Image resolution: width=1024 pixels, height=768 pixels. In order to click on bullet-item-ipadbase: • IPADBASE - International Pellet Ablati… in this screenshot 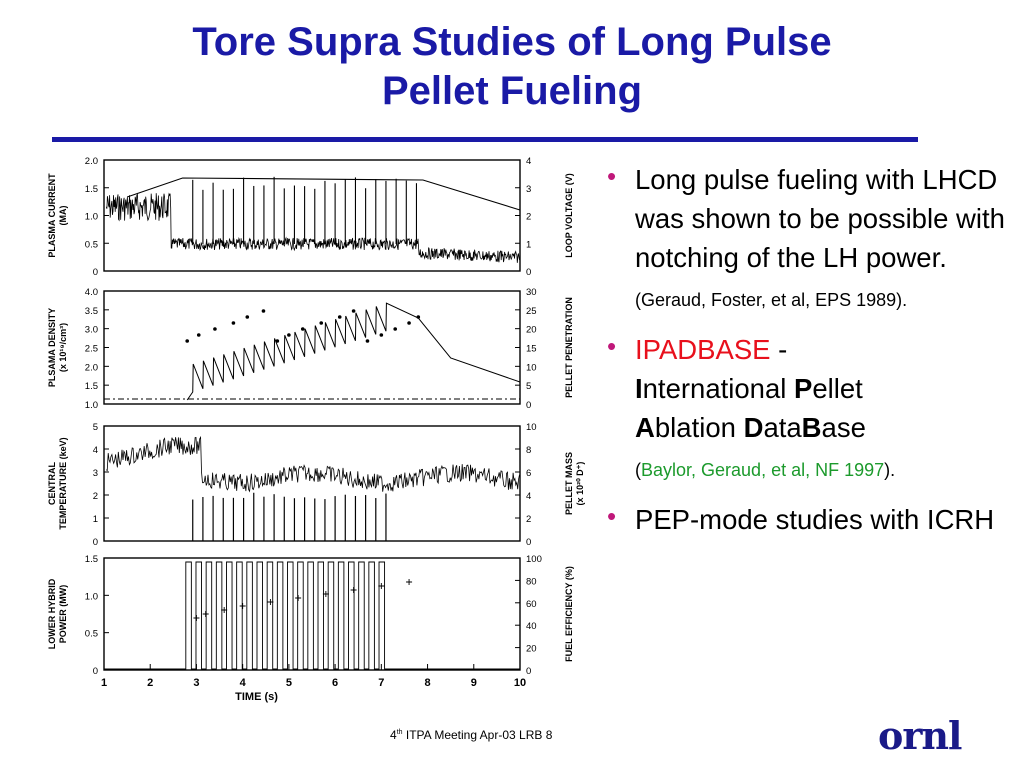, I will do `click(805, 408)`.